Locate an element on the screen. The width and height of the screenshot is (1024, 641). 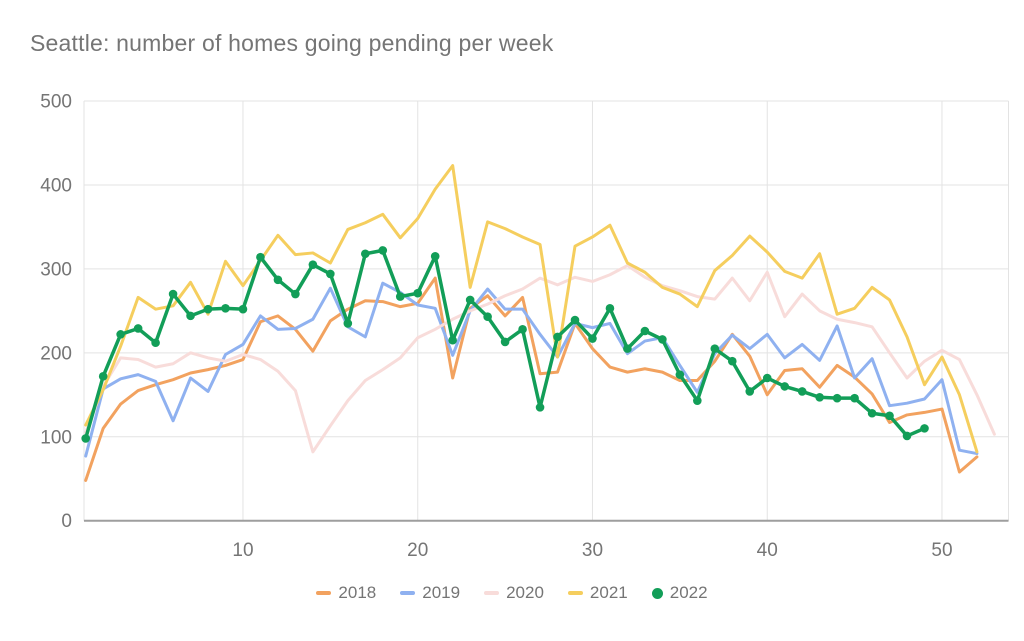
y-axis-tick-label: 200 is located at coordinates (56, 353).